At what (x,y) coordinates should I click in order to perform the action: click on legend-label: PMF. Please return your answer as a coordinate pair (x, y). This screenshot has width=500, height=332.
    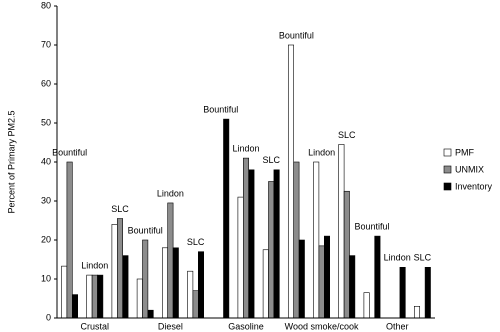
    Looking at the image, I should click on (465, 152).